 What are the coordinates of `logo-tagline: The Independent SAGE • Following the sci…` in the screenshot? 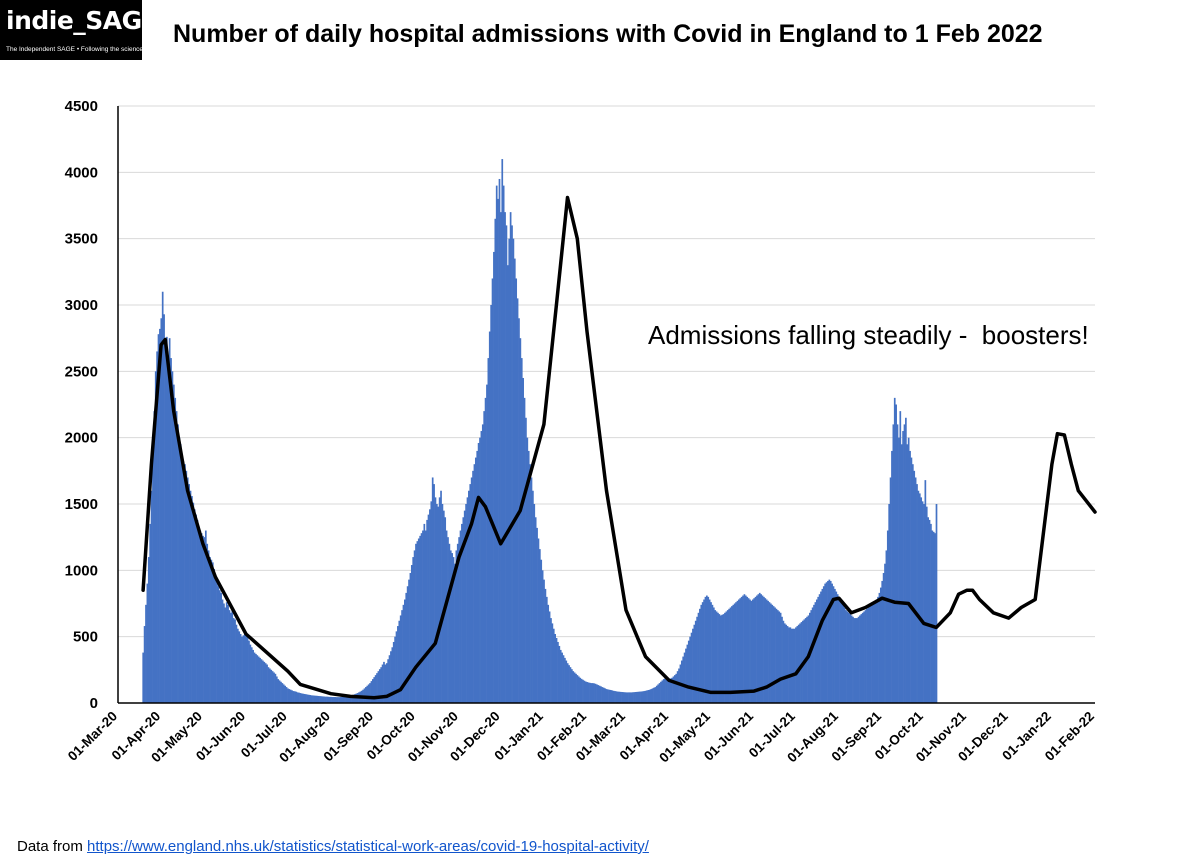 It's located at (75, 49).